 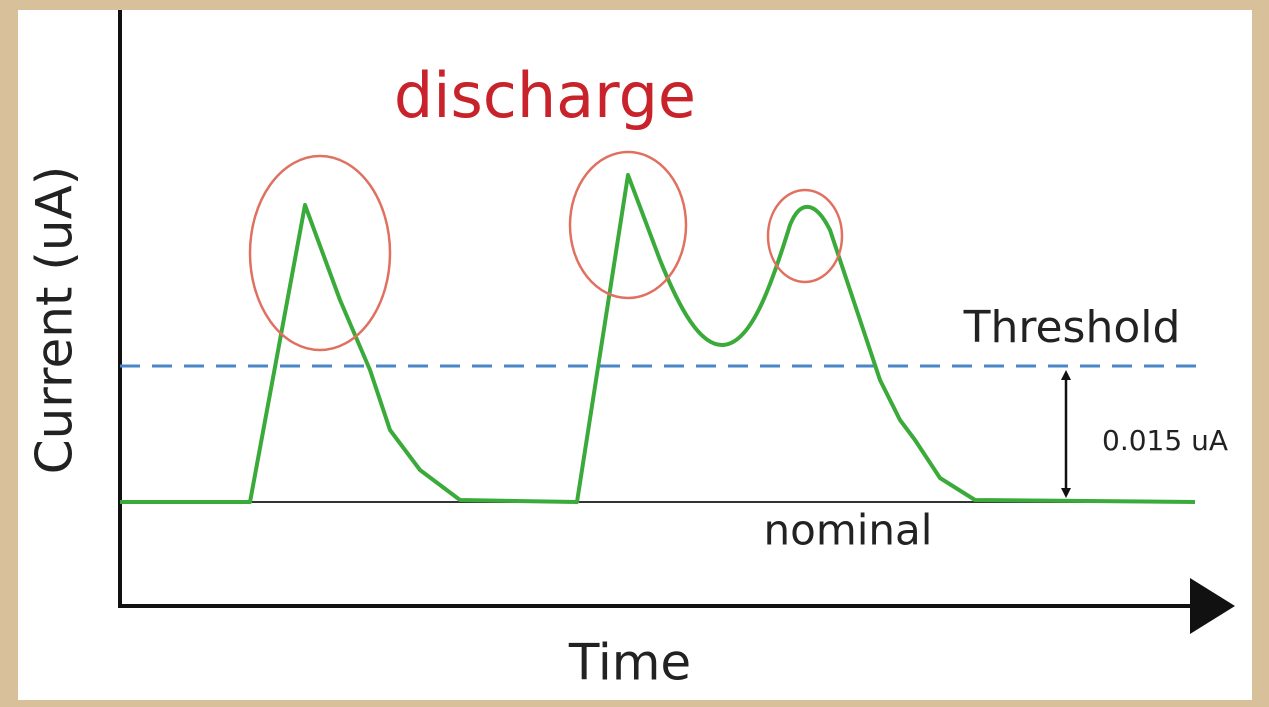 I want to click on x-axis-label: Time, so click(x=629, y=663).